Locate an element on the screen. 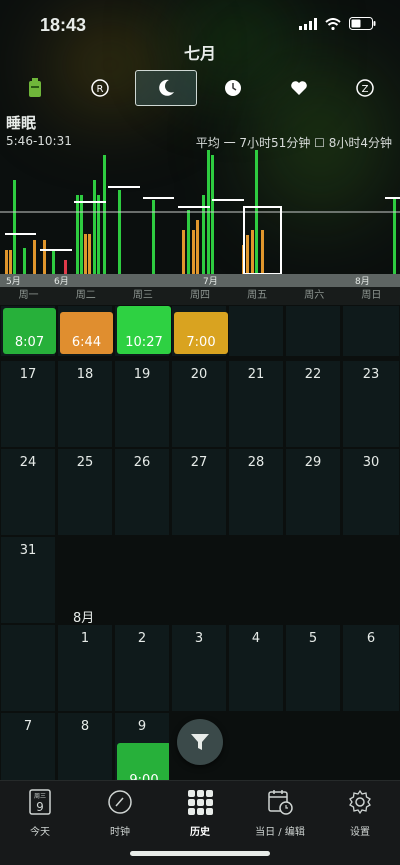 This screenshot has width=400, height=865. weekday-header: 周一 周二 周三 周四 周五 周六 周日 is located at coordinates (200, 296).